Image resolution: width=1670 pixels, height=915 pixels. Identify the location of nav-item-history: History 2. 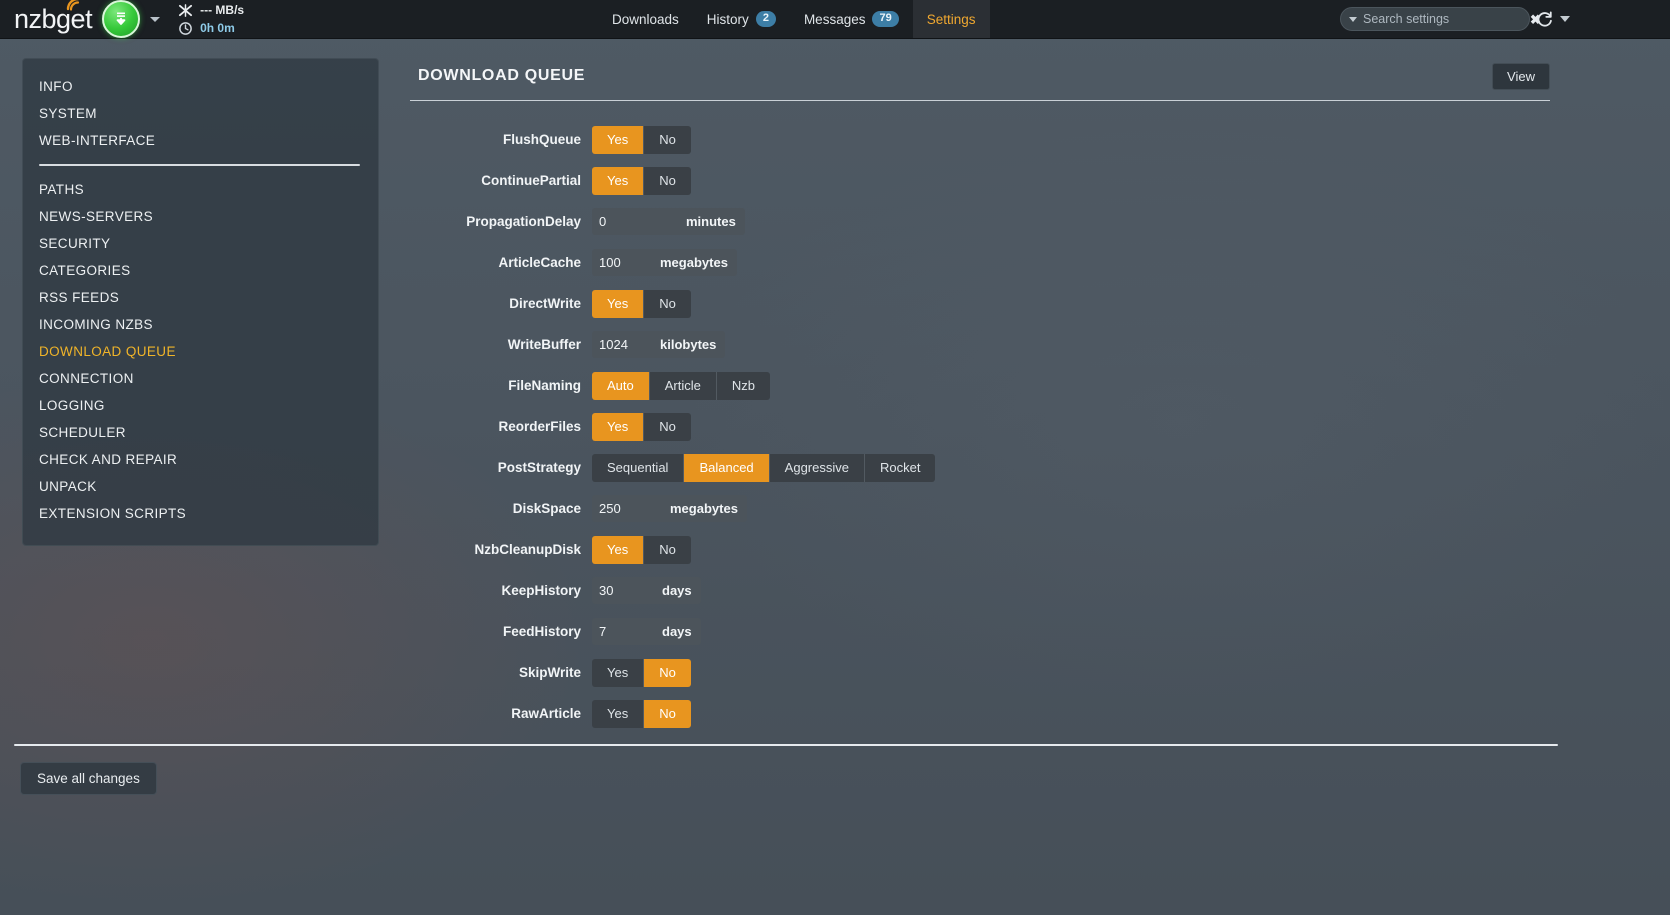
(741, 19).